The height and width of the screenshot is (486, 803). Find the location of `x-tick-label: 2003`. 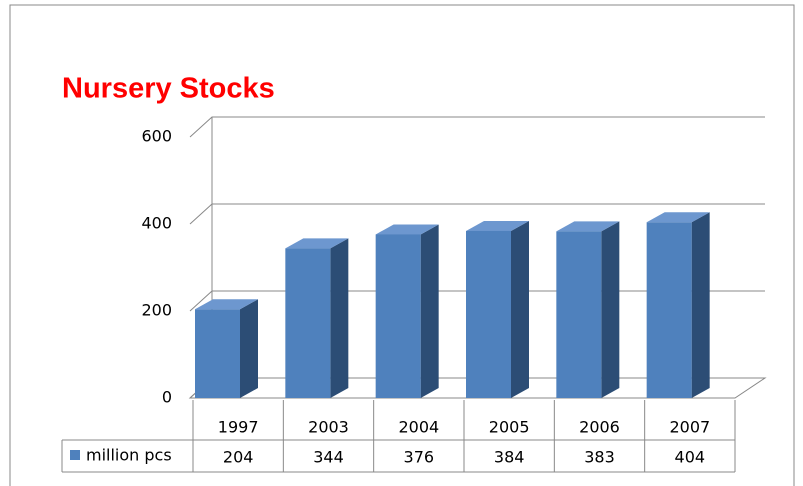

x-tick-label: 2003 is located at coordinates (328, 427).